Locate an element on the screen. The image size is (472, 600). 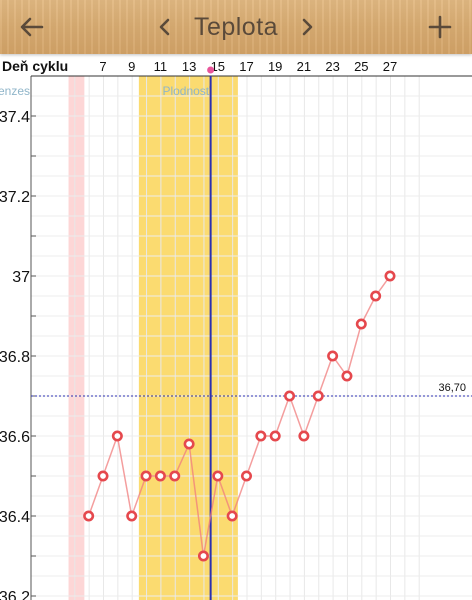
plus-icon is located at coordinates (440, 27).